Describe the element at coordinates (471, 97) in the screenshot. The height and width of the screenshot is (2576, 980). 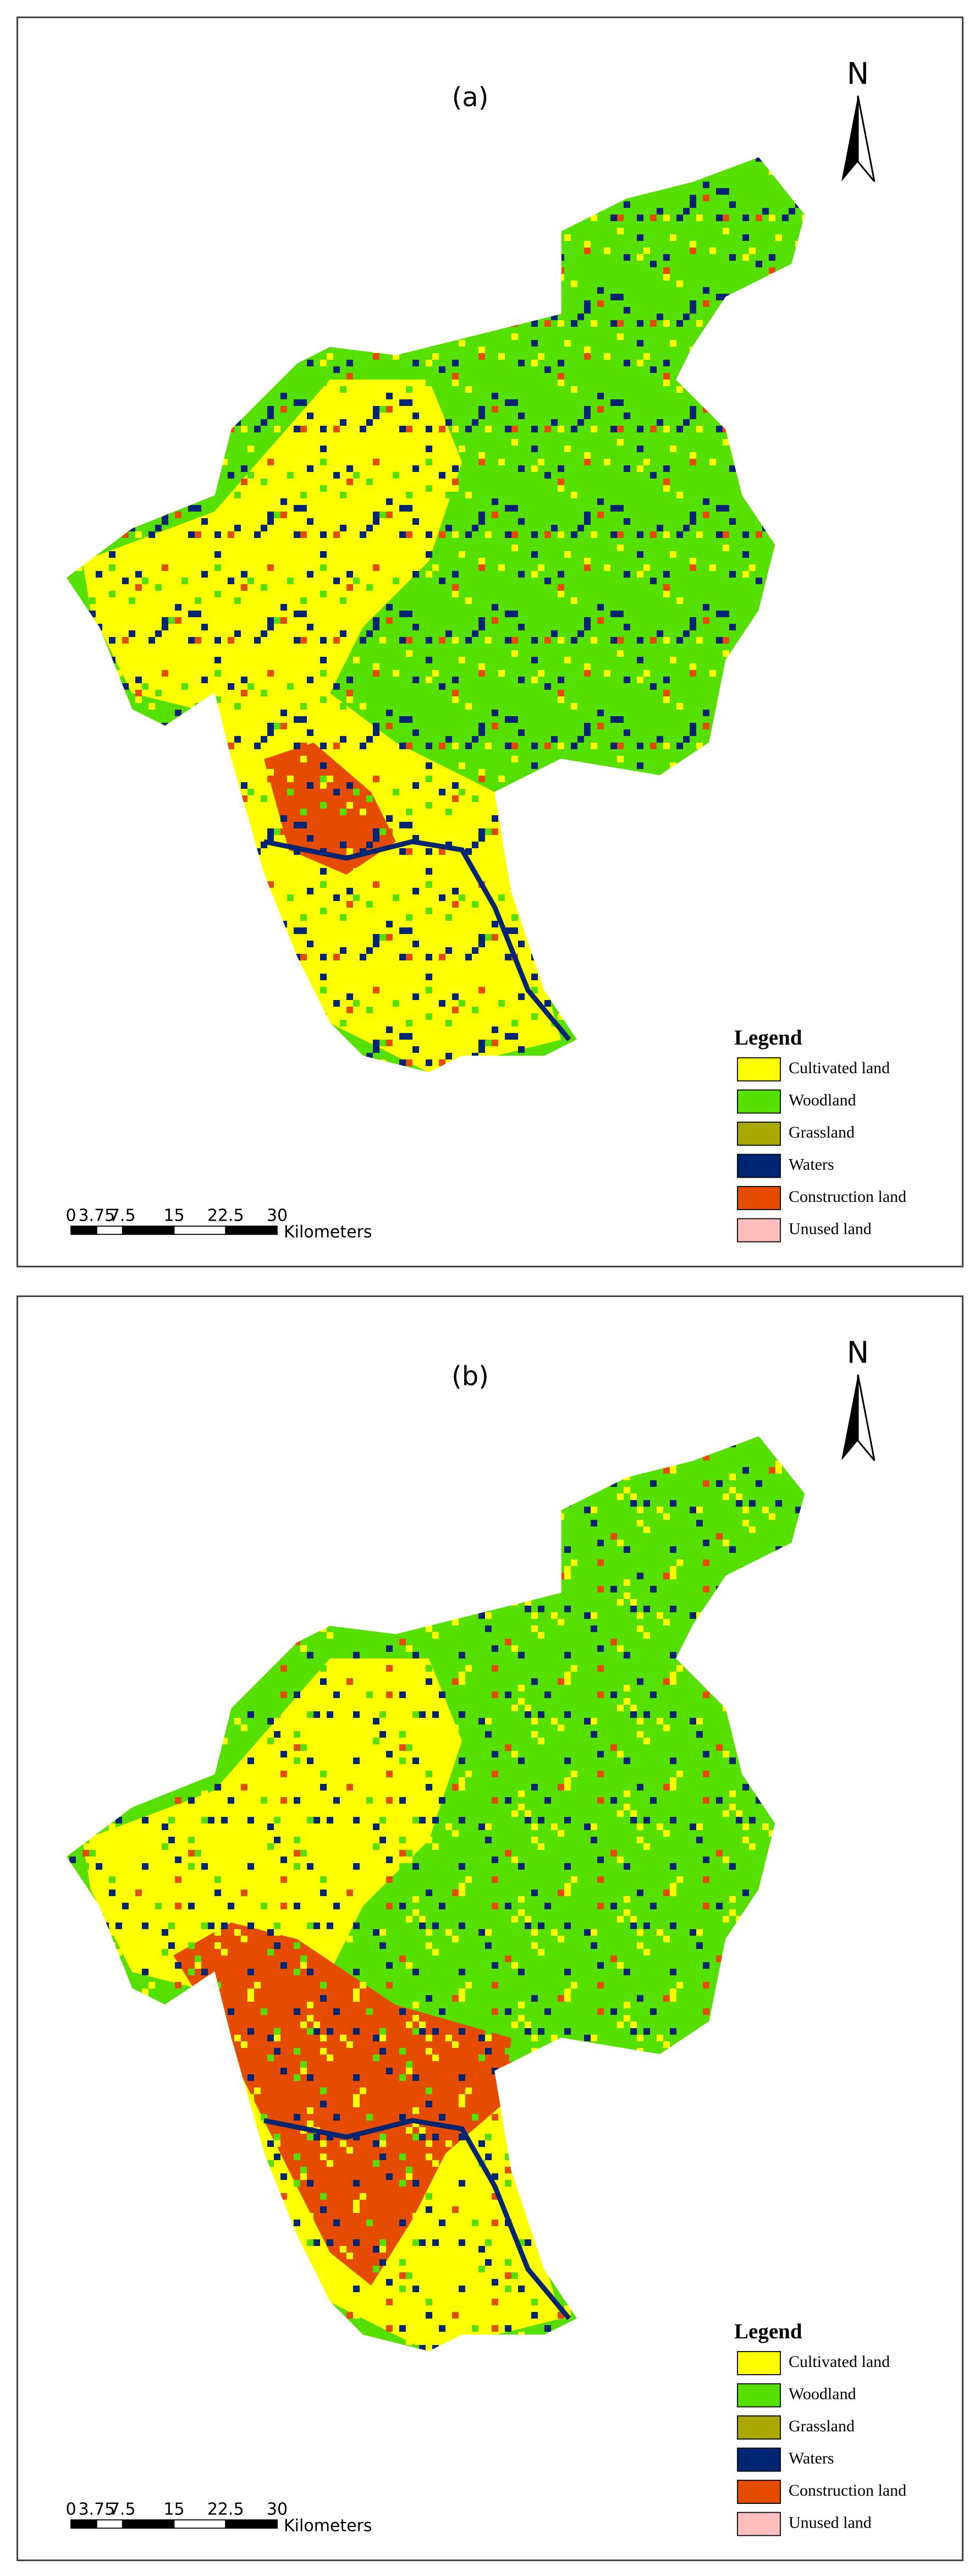
I see `panel-label: (a)` at that location.